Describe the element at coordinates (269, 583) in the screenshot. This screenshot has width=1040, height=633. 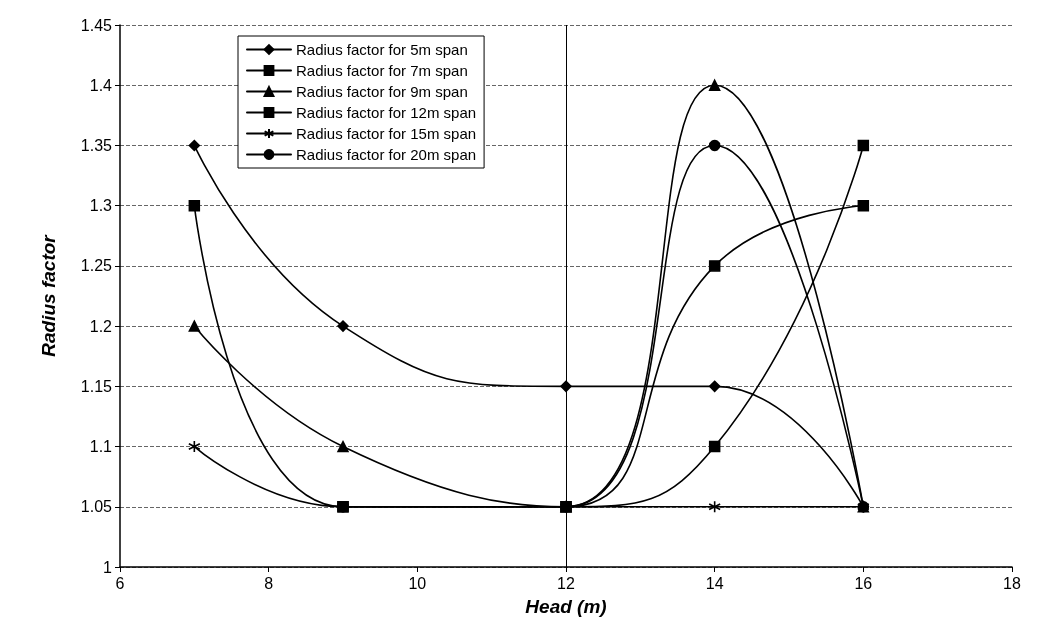
I see `x-tick-label: 8` at that location.